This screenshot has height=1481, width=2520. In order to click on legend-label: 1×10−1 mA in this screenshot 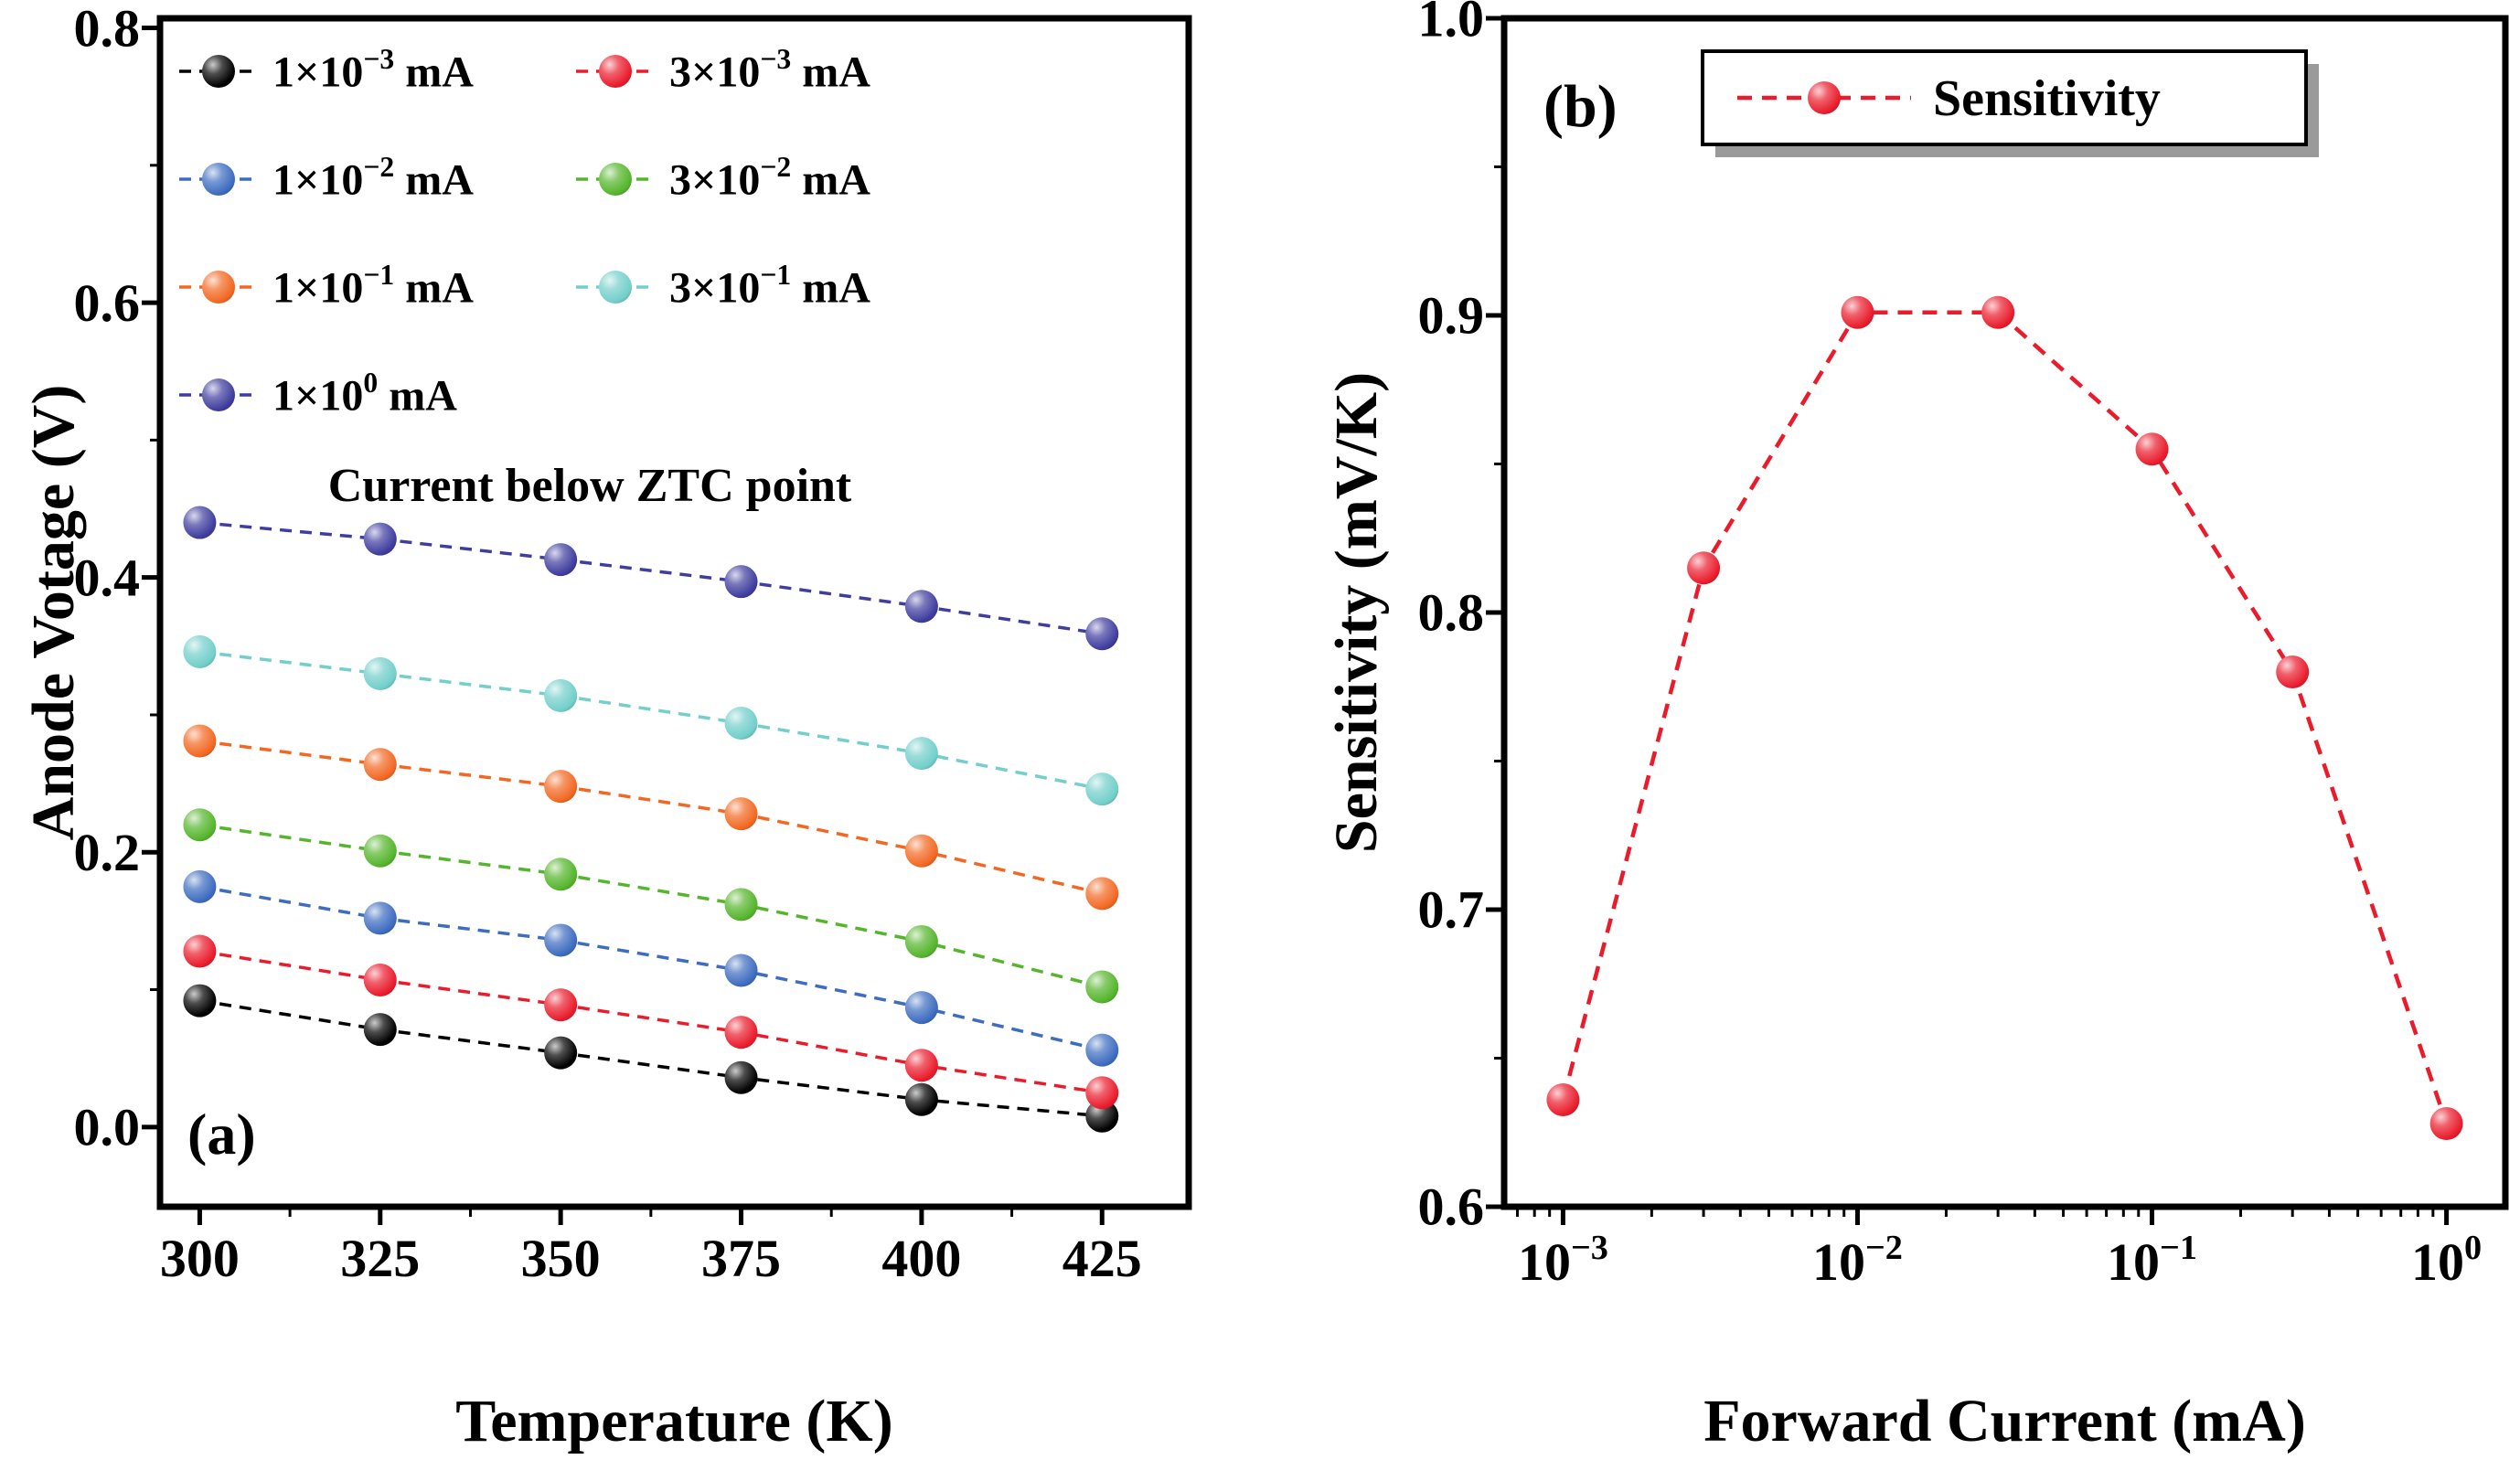, I will do `click(373, 285)`.